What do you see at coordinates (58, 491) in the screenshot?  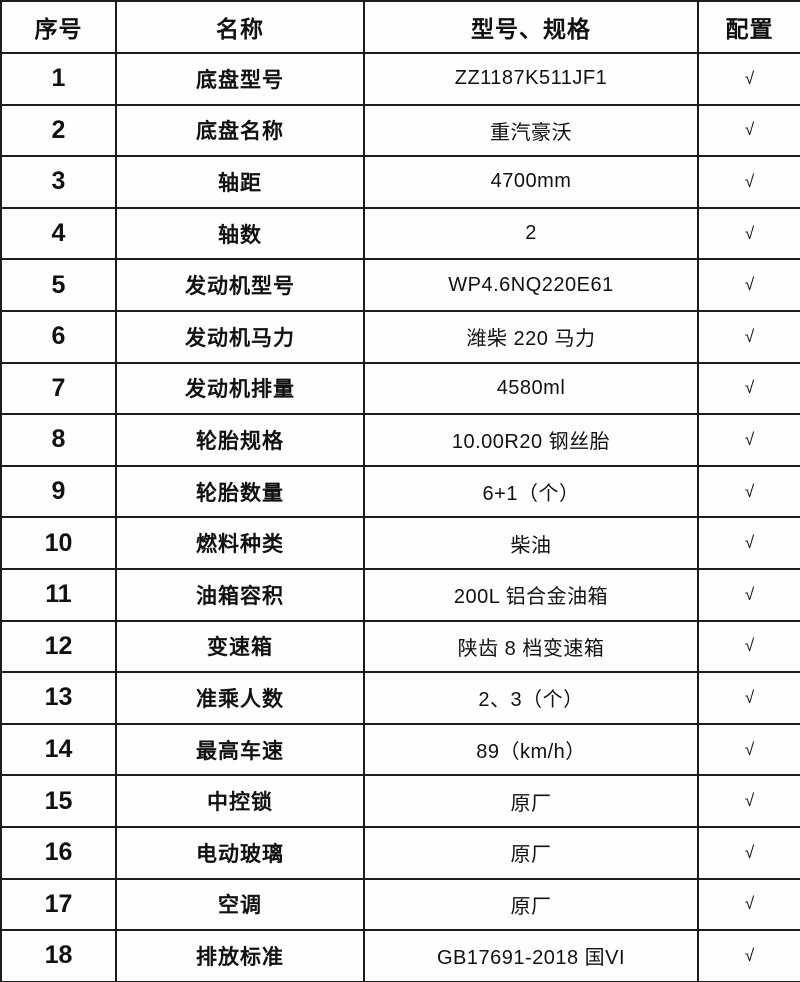 I see `row-index-cell: 9` at bounding box center [58, 491].